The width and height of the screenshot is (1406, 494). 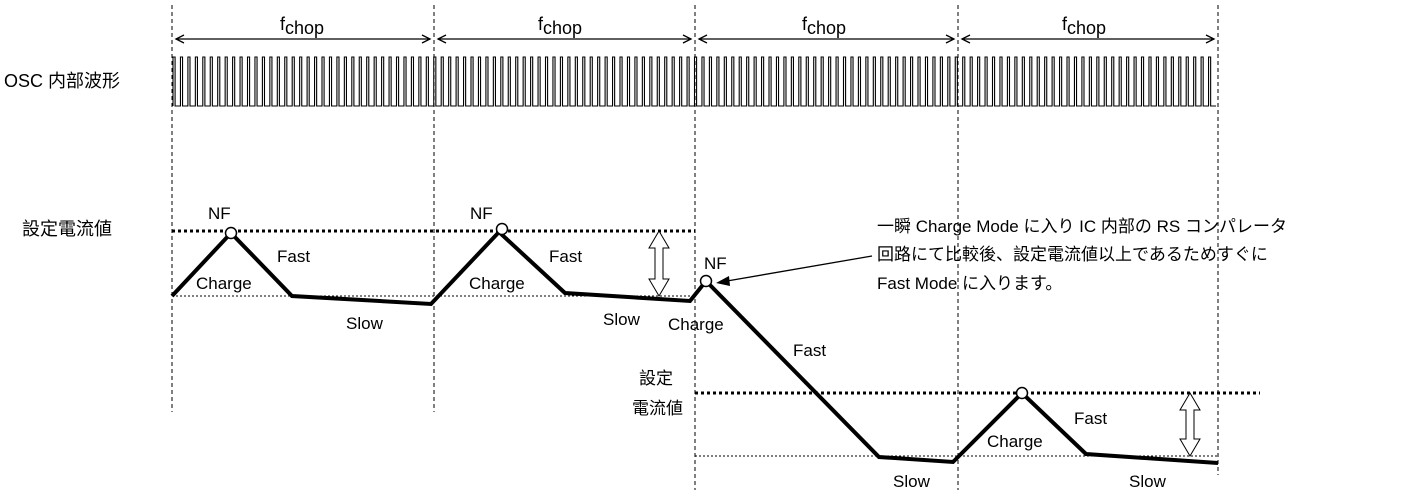 I want to click on slow-label-2: Slow, so click(x=622, y=319).